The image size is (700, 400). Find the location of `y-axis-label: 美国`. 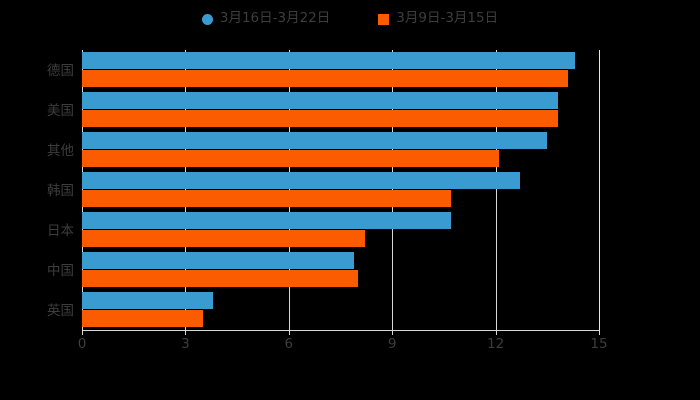

y-axis-label: 美国 is located at coordinates (60, 111).